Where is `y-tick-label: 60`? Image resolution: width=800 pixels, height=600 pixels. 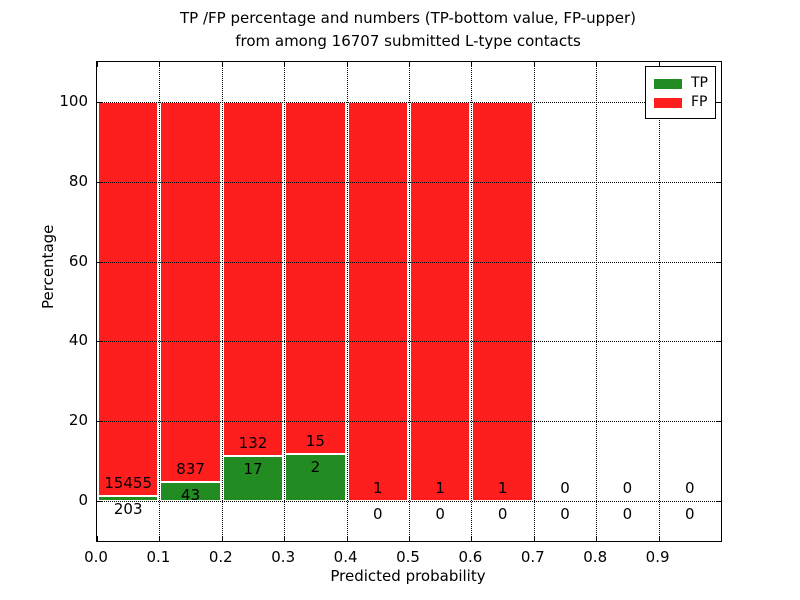
y-tick-label: 60 is located at coordinates (78, 260).